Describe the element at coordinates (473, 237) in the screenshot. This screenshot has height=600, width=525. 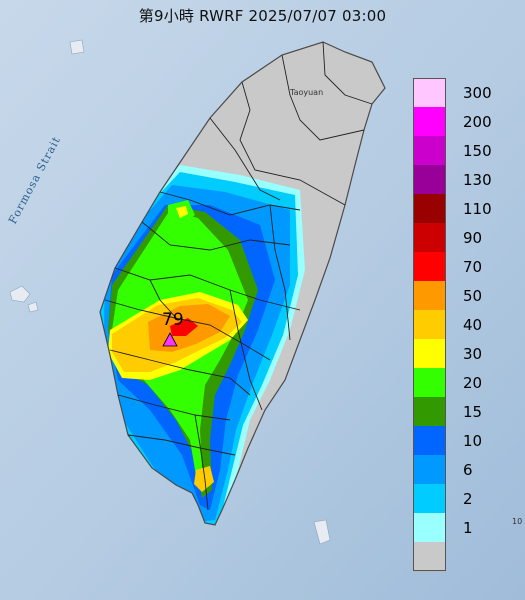
I see `legend-label: 90` at that location.